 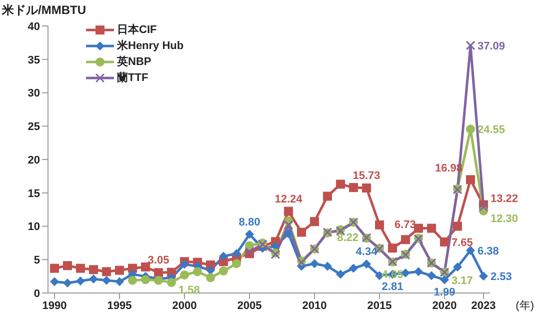 What do you see at coordinates (119, 306) in the screenshot?
I see `x-tick-label: 1995` at bounding box center [119, 306].